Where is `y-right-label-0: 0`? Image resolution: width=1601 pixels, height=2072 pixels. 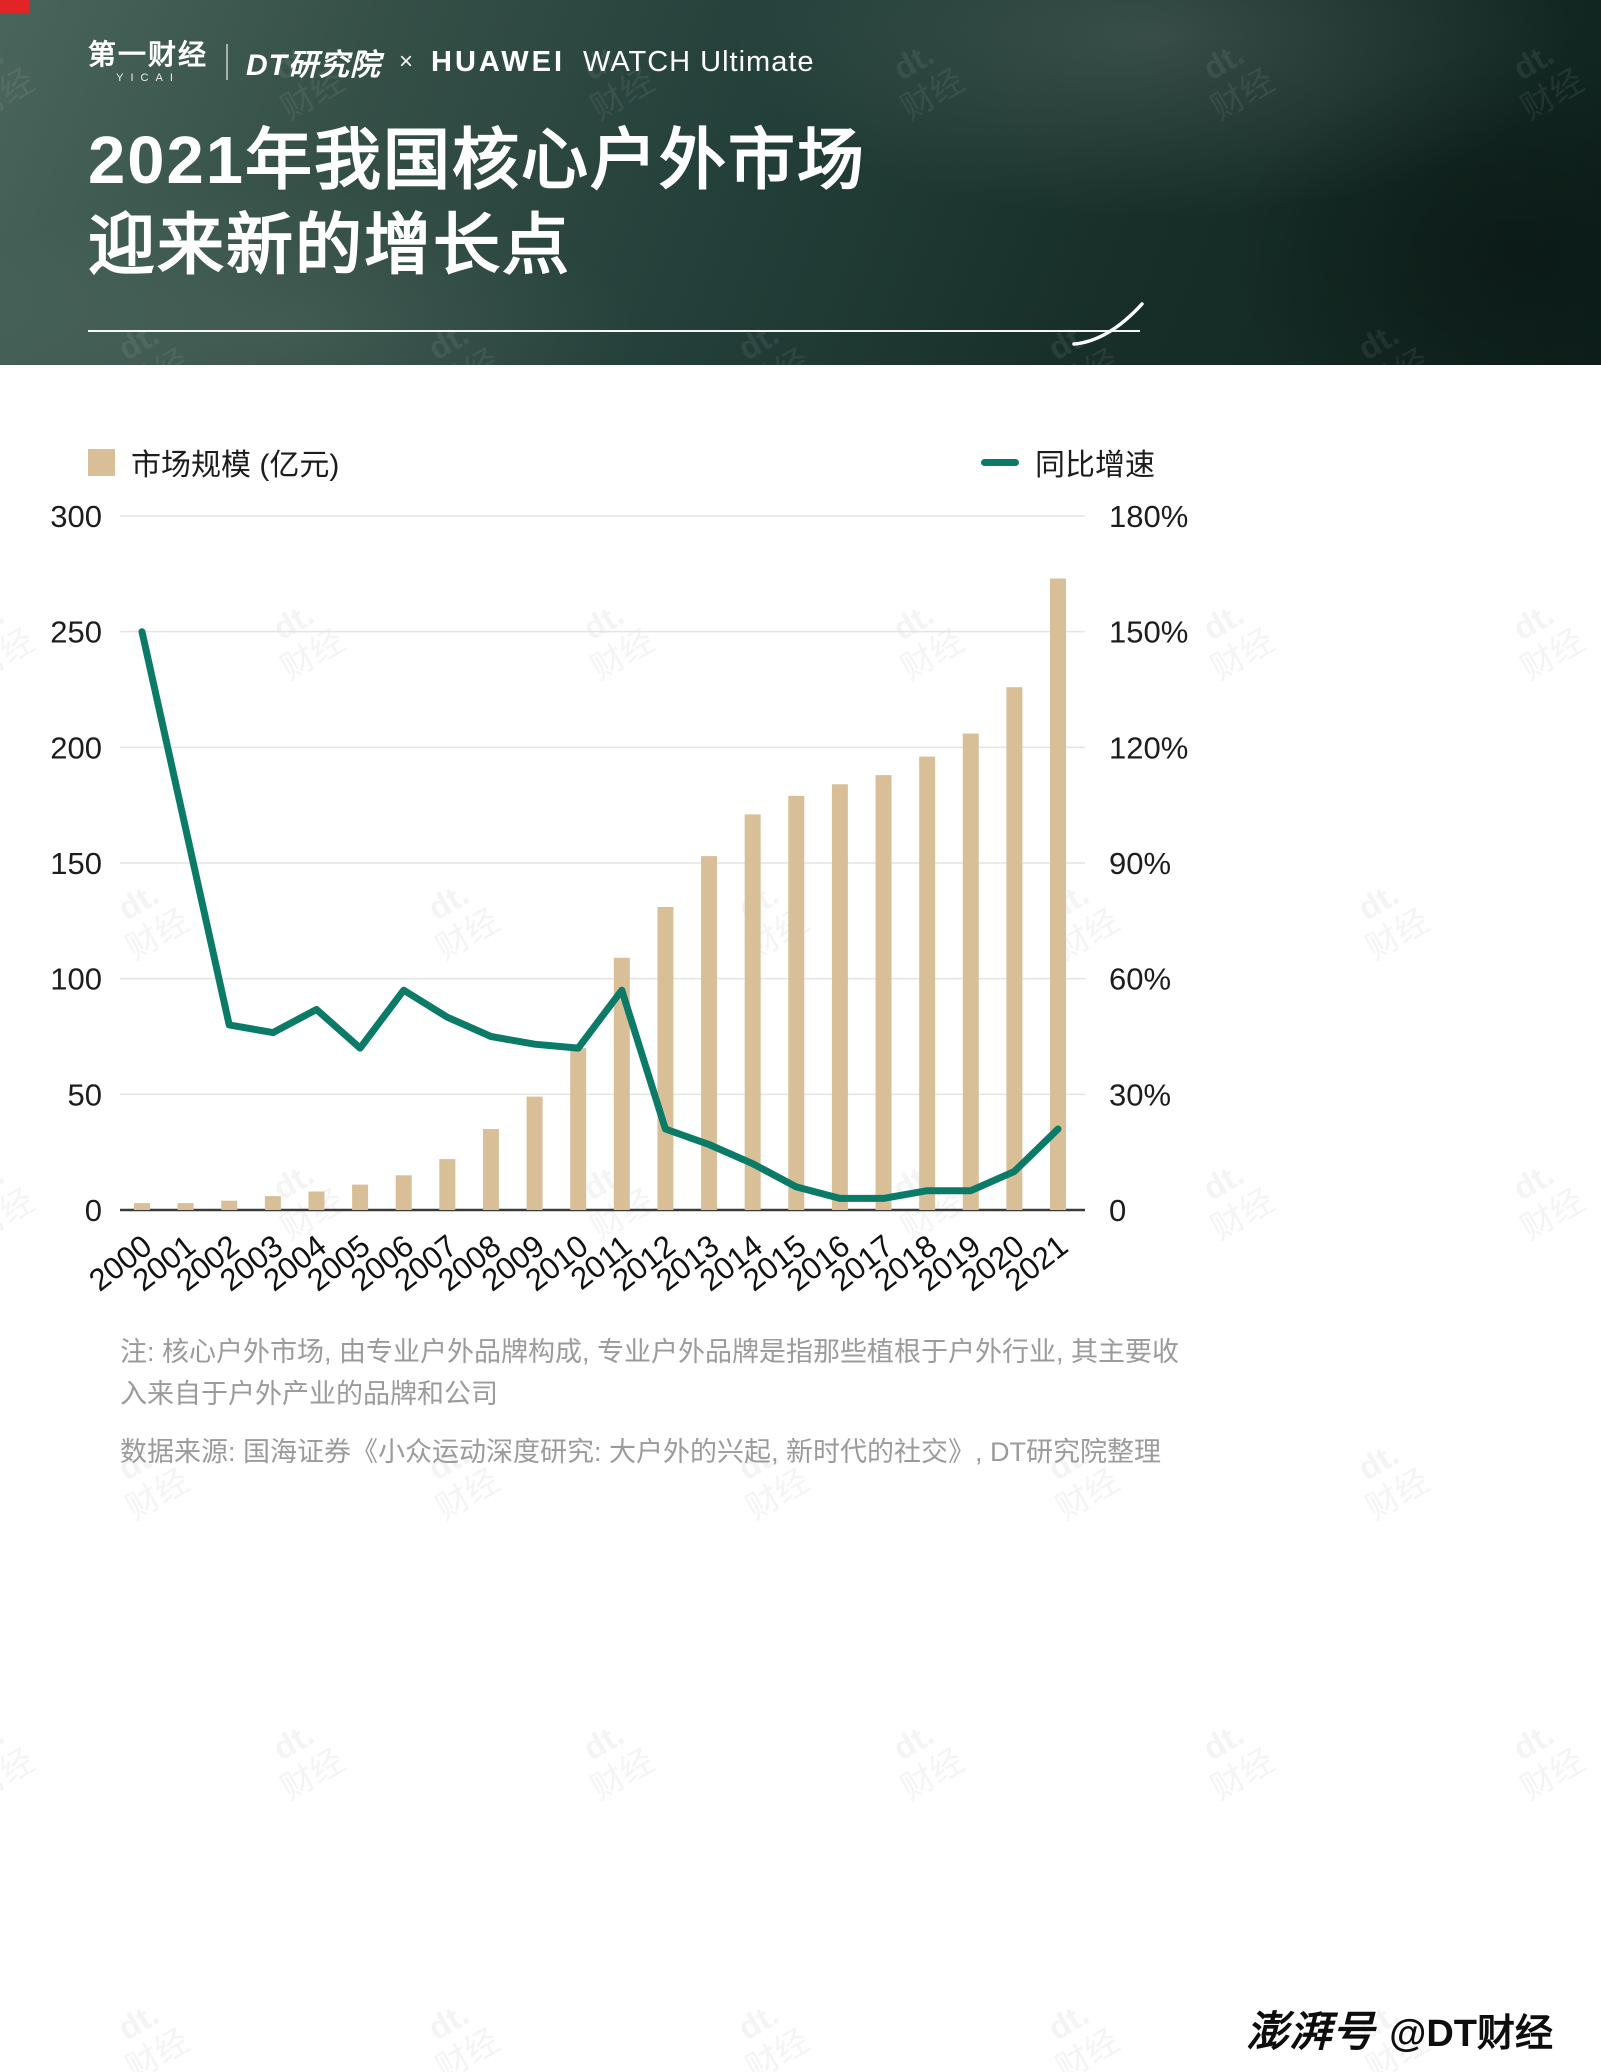
y-right-label-0: 0 is located at coordinates (1117, 1210).